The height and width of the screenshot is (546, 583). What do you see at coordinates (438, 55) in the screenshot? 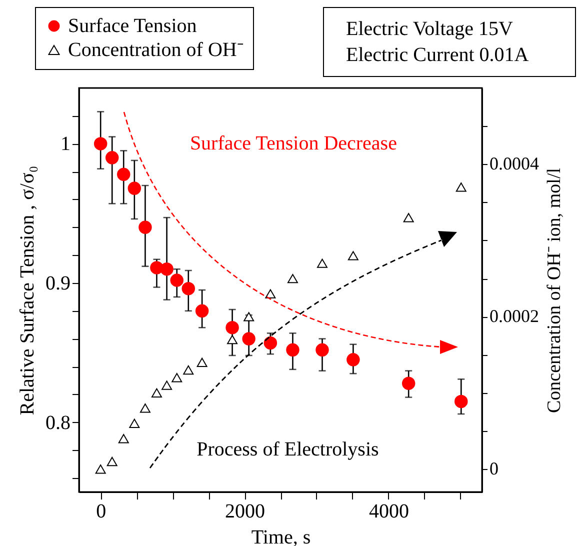
I see `text: Electric Current 0.01A` at bounding box center [438, 55].